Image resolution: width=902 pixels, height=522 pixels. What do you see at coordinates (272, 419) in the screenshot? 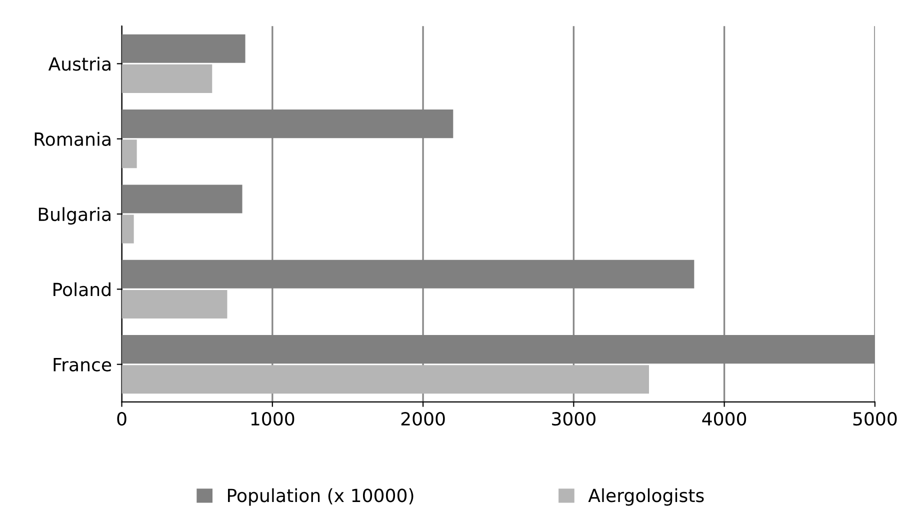
I see `x-tick-label: 1000` at bounding box center [272, 419].